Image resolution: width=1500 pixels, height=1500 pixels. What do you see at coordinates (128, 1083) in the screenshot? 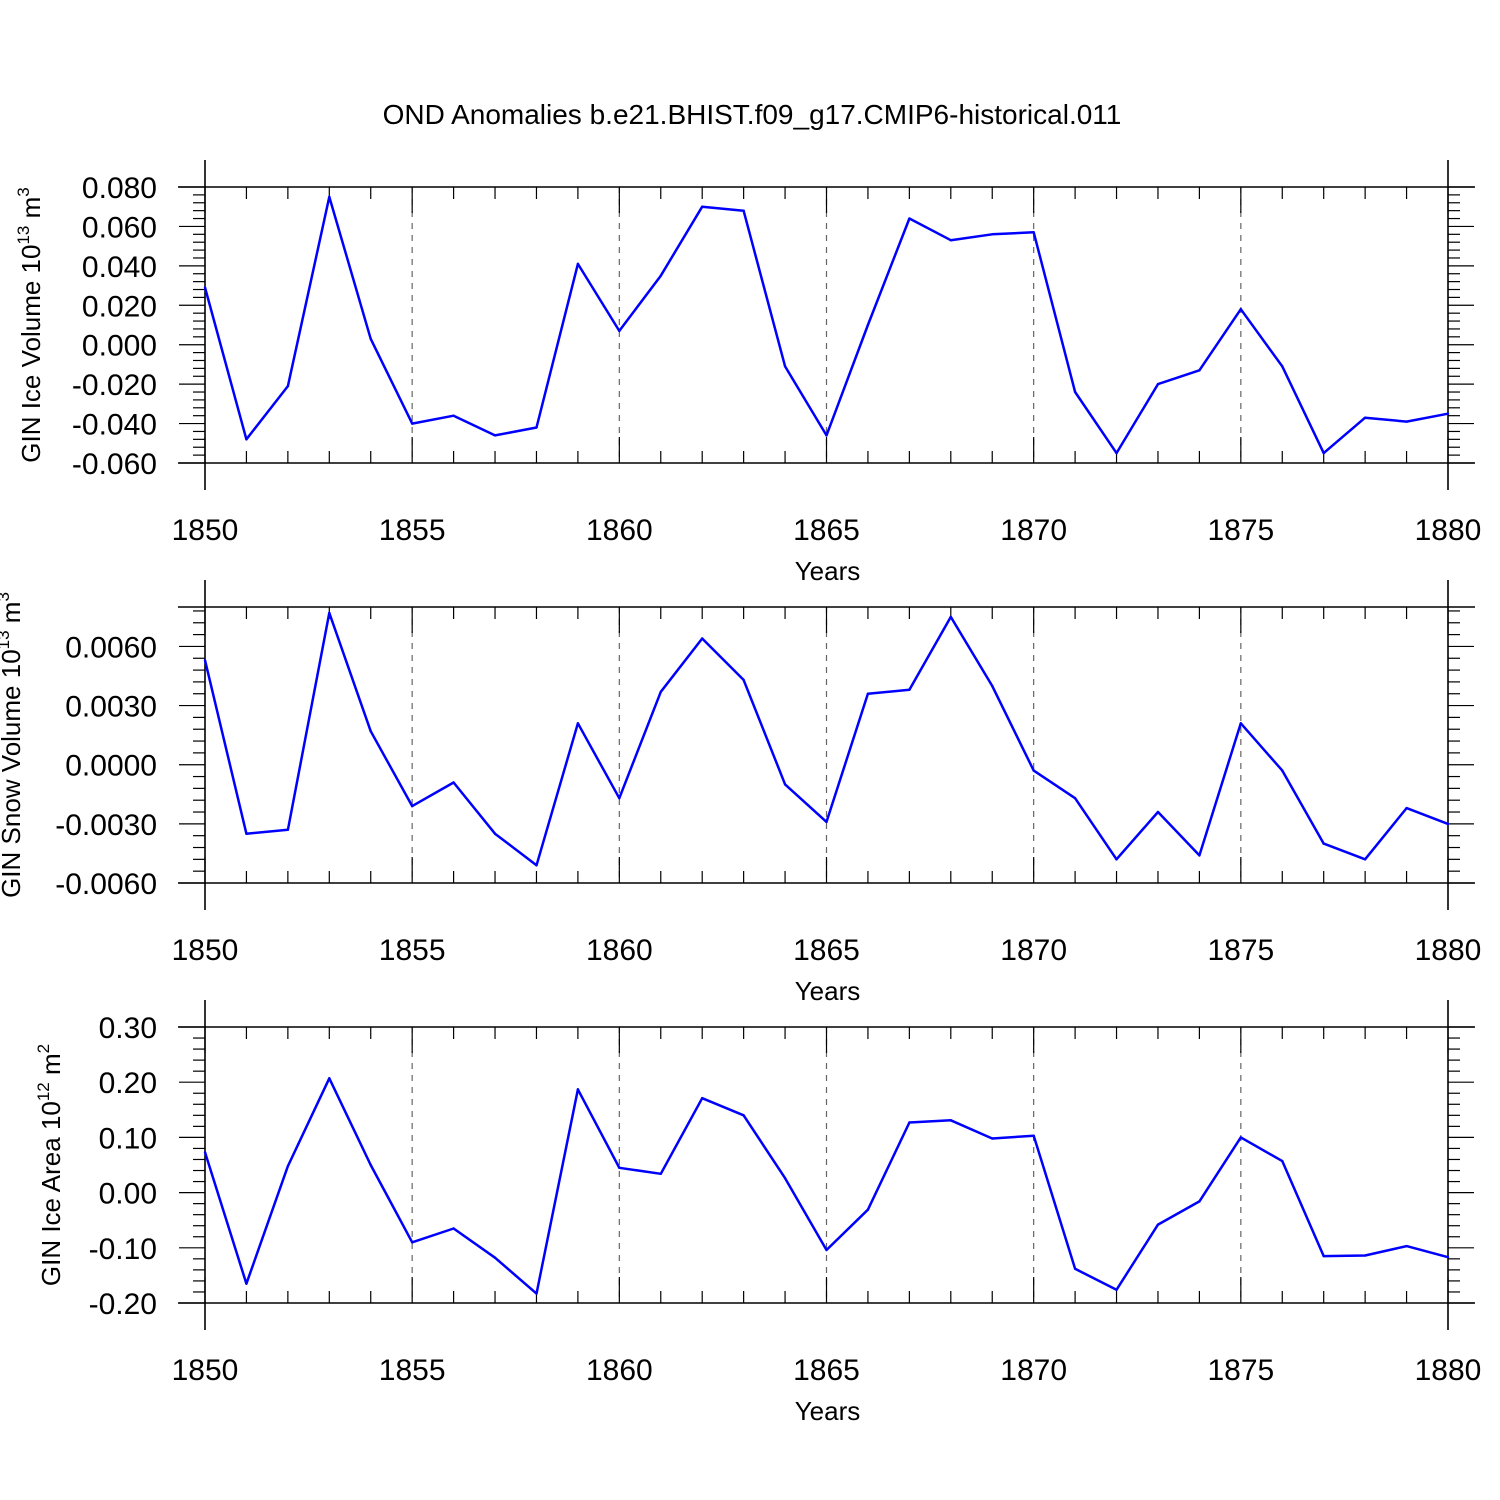
I see `y-tick-label: 0.20` at bounding box center [128, 1083].